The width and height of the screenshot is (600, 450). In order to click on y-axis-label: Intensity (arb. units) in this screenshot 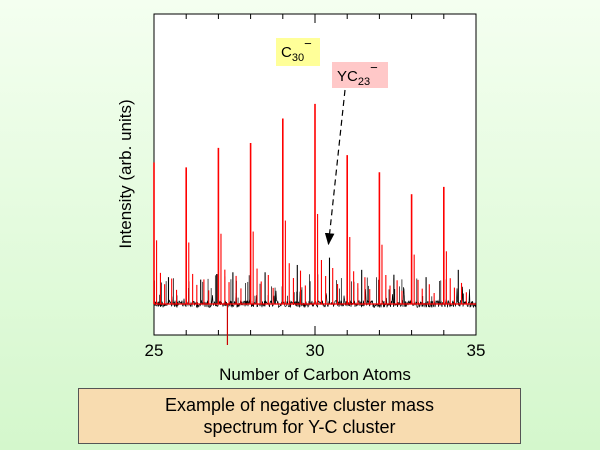, I will do `click(125, 173)`.